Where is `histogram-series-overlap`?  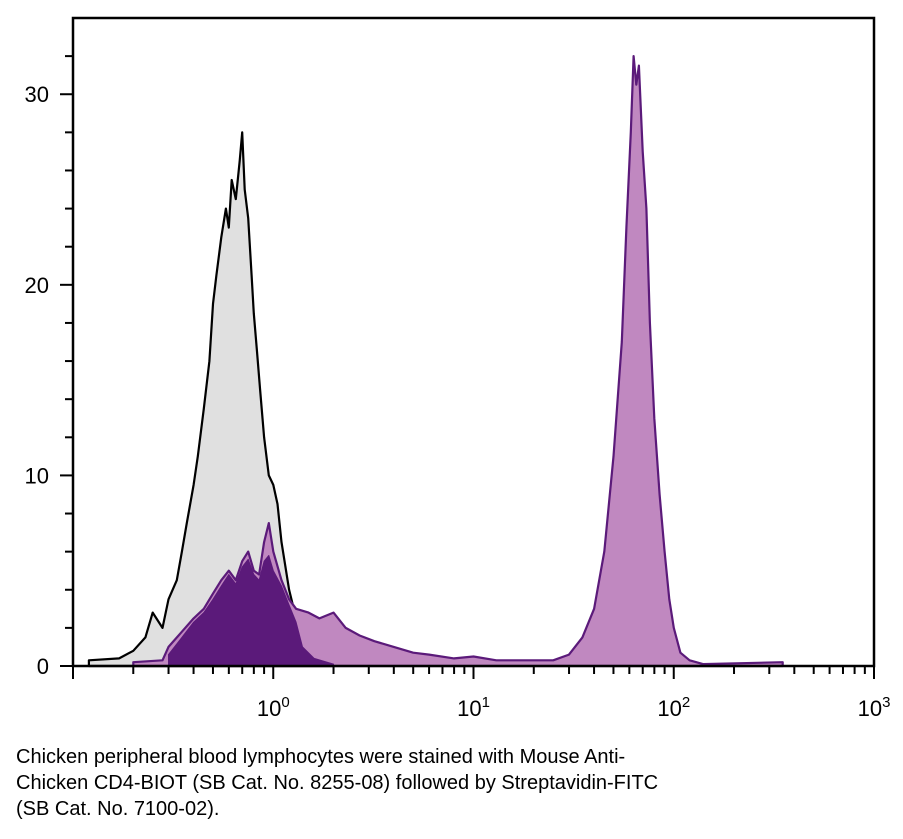
histogram-series-overlap is located at coordinates (251, 611).